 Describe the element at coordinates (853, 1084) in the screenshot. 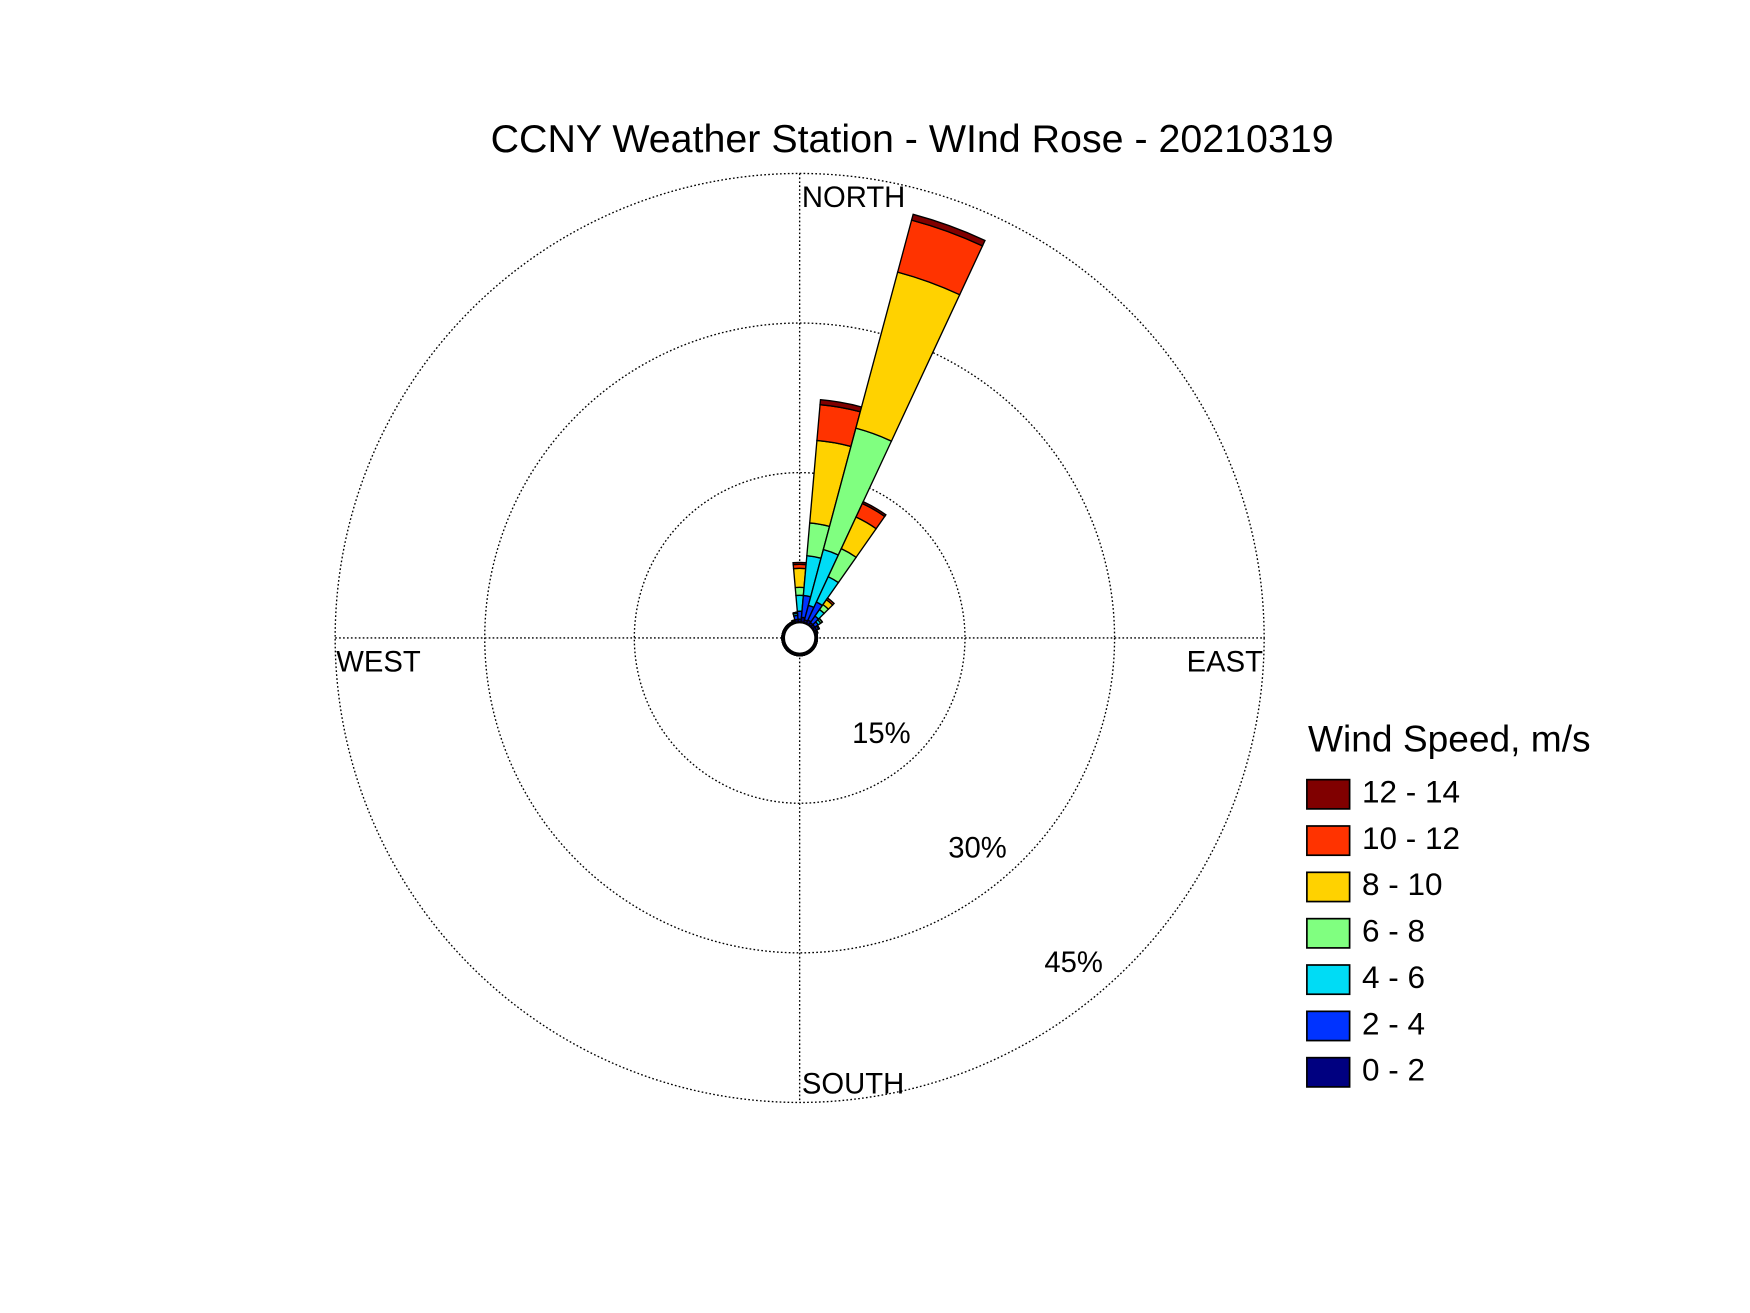

I see `direction-label: SOUTH` at that location.